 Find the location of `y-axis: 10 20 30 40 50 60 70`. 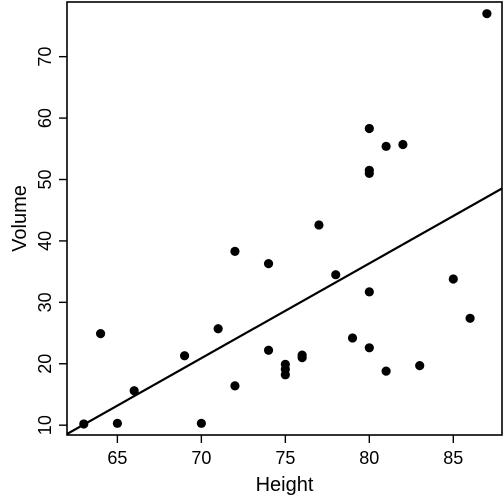

y-axis: 10 20 30 40 50 60 70 is located at coordinates (51, 241).